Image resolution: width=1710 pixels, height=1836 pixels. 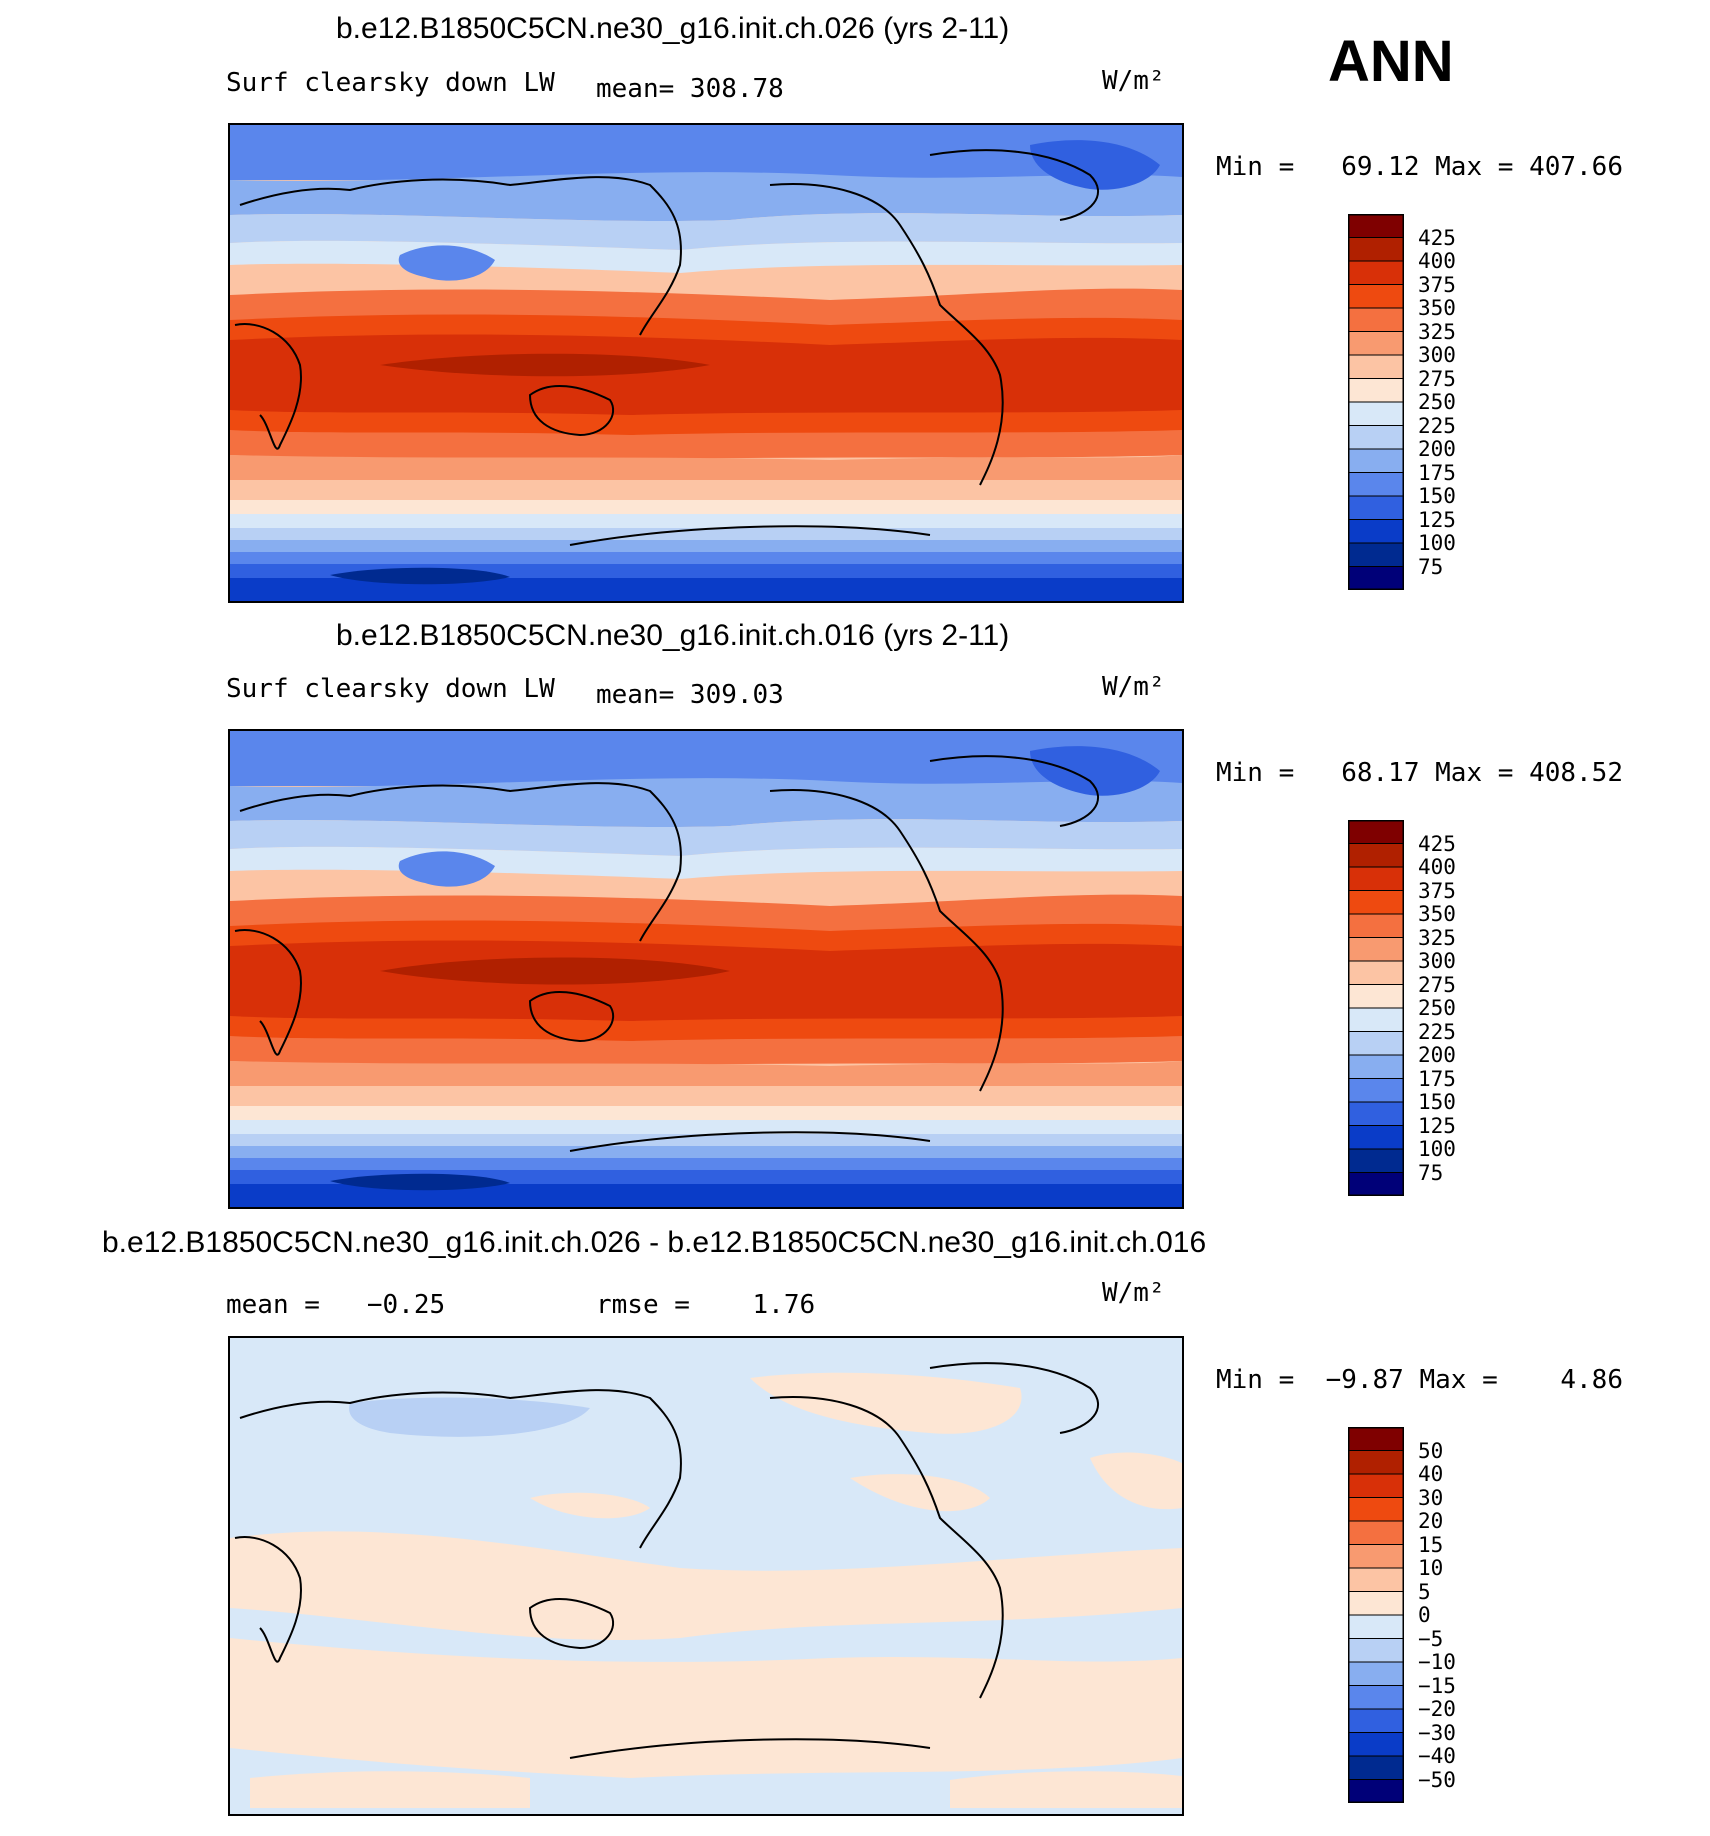 What do you see at coordinates (390, 689) in the screenshot?
I see `panel2-variable-label: Surf clearsky down LW` at bounding box center [390, 689].